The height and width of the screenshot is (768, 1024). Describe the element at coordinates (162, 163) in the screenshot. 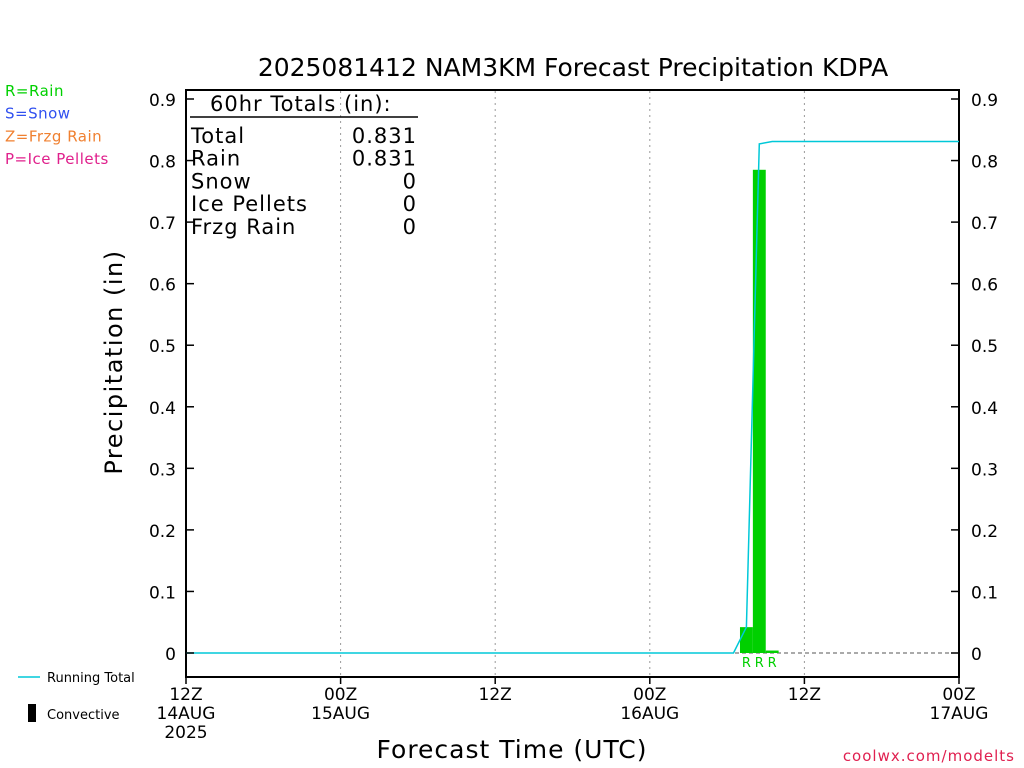

I see `y-tick-label-left: 0.8` at that location.